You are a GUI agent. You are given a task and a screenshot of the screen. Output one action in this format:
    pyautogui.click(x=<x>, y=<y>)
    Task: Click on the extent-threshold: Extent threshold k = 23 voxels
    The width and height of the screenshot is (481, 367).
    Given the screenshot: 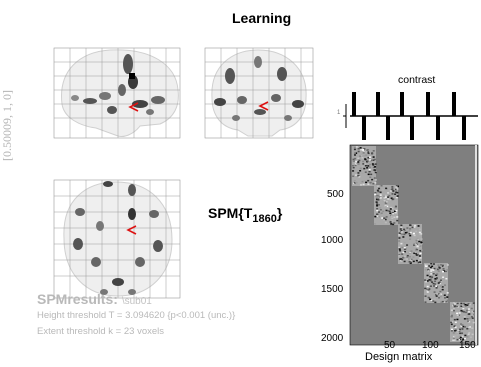 What is the action you would take?
    pyautogui.click(x=101, y=331)
    